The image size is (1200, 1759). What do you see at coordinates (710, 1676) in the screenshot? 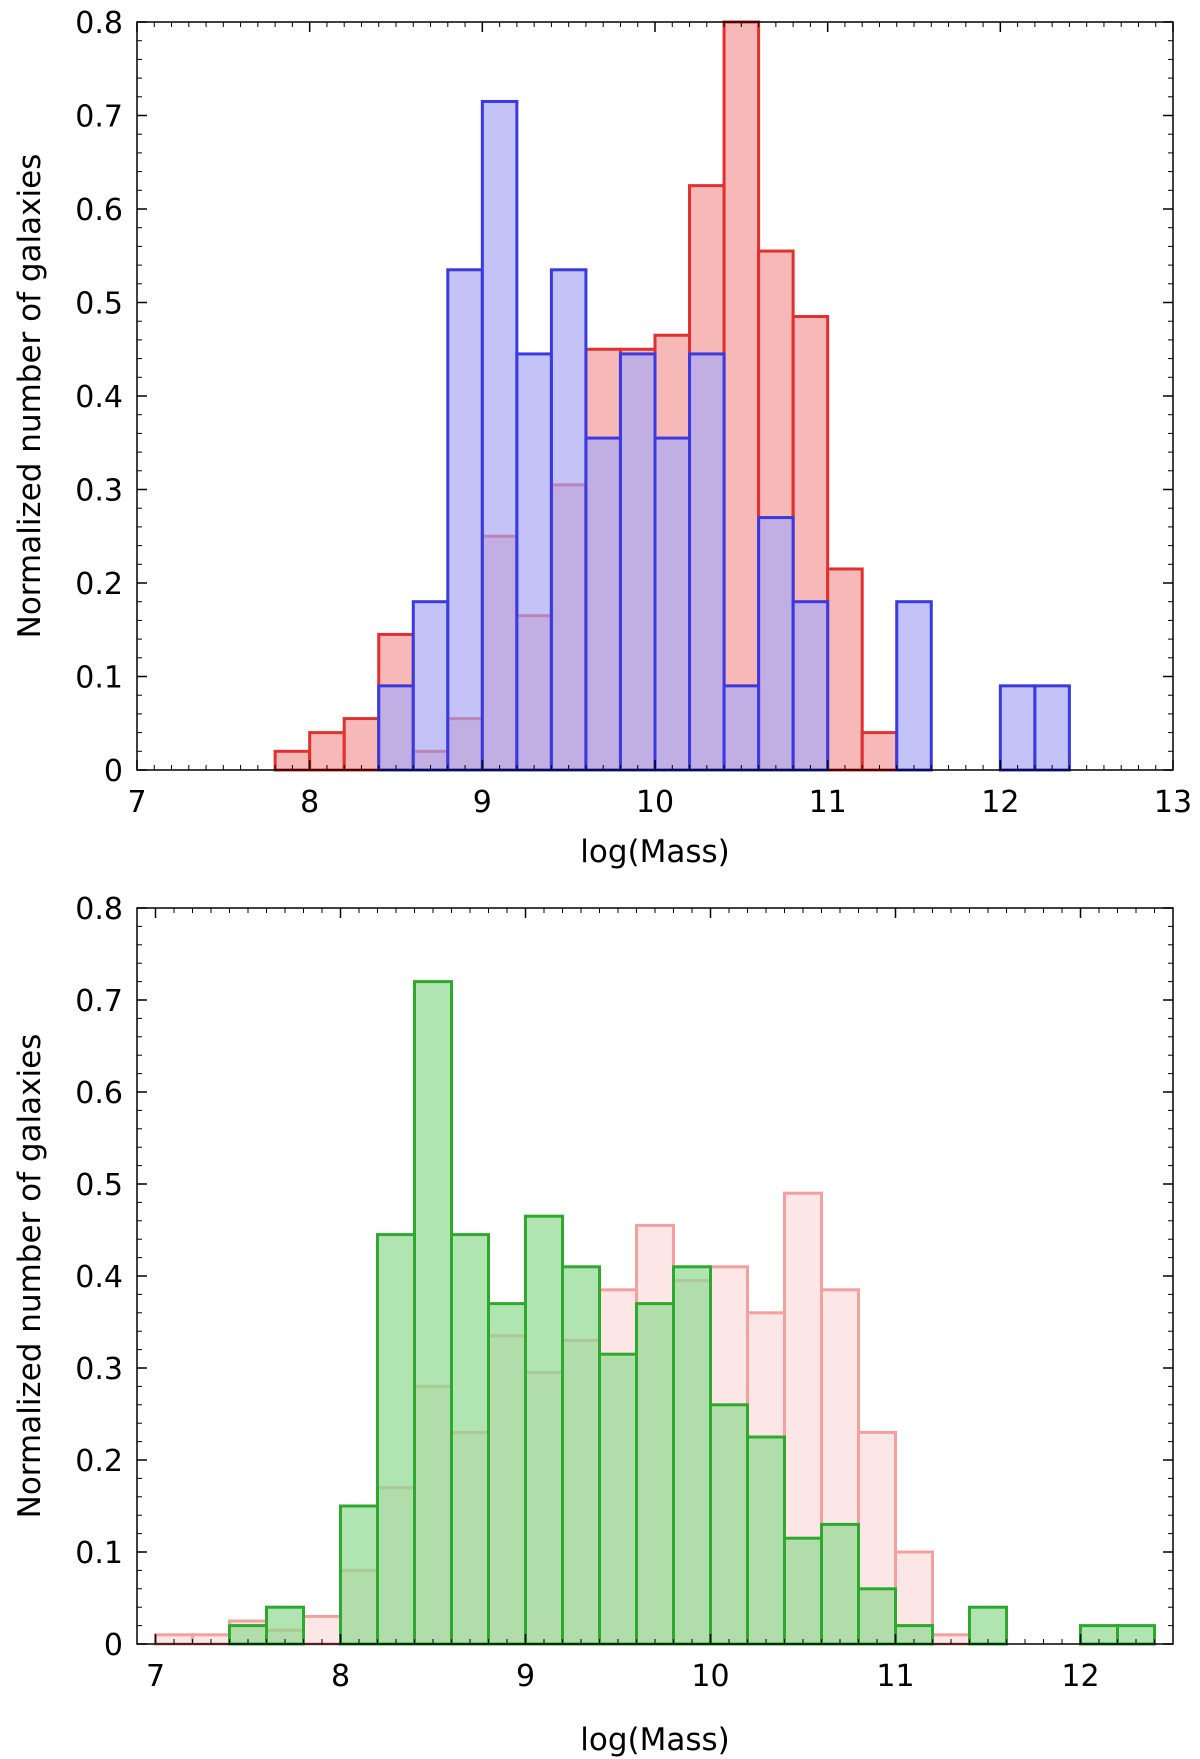
I see `chart1-x-tick-label: 10` at bounding box center [710, 1676].